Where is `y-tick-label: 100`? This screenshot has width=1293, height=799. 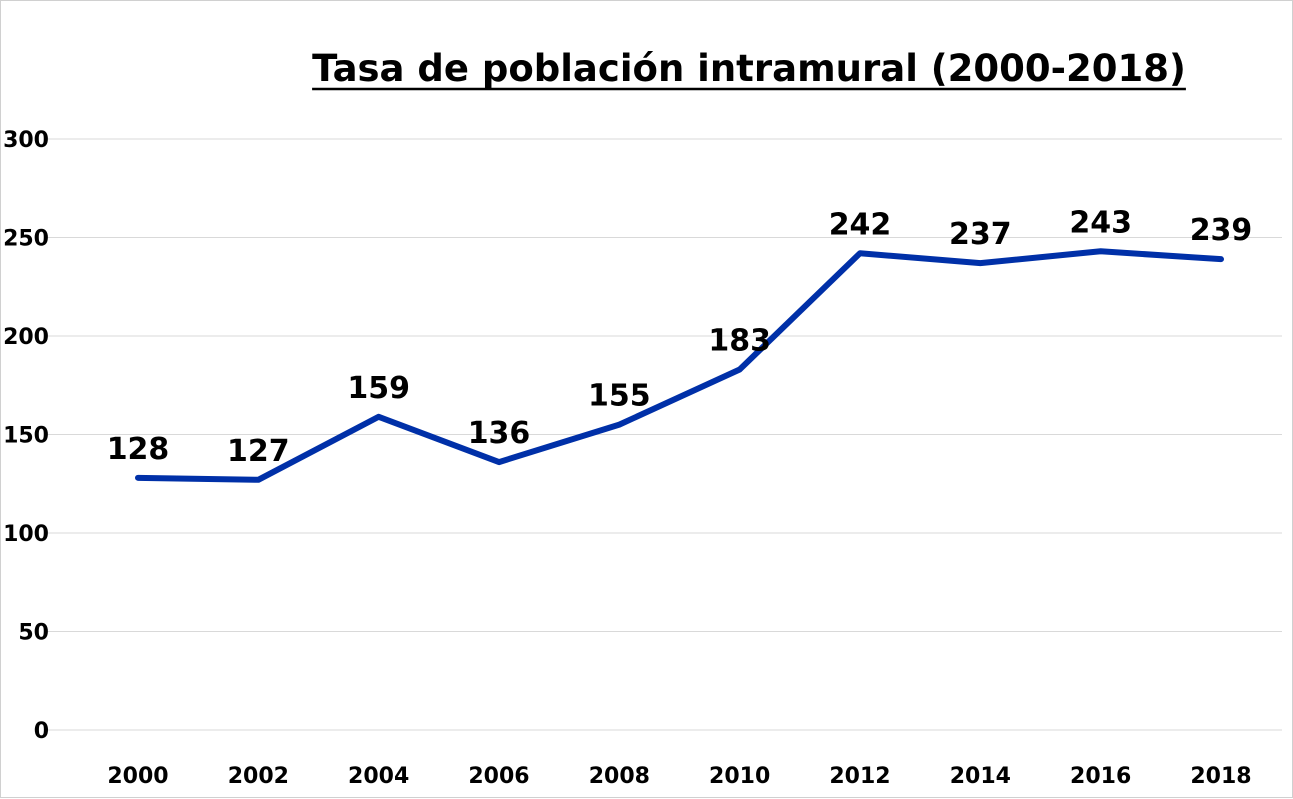
y-tick-label: 100 is located at coordinates (26, 534).